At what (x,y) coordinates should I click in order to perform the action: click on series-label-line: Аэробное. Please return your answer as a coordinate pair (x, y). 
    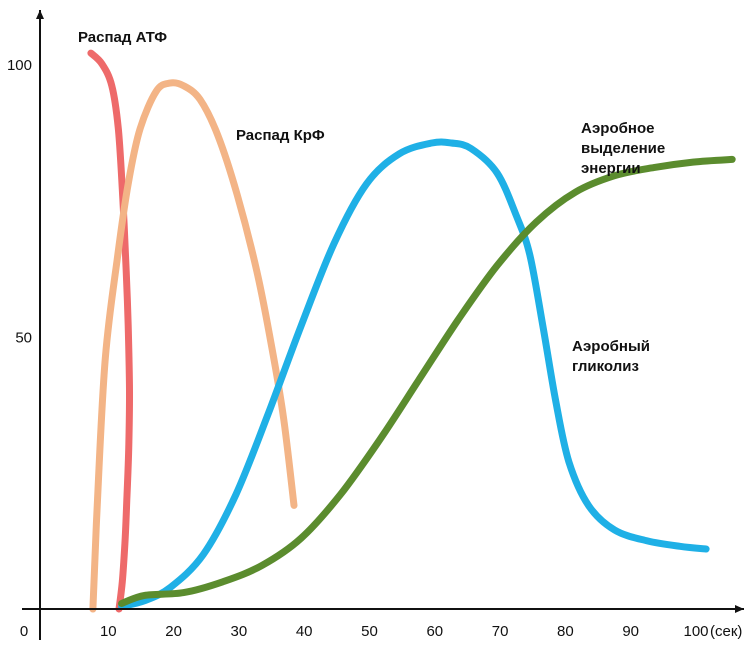
    Looking at the image, I should click on (617, 128).